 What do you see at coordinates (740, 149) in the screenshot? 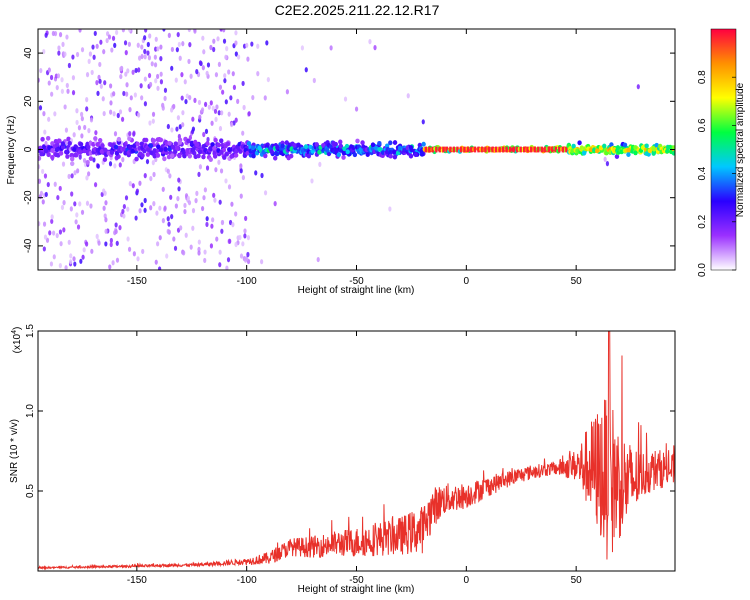
I see `colorbar-label: Normalized spectral amplitude` at bounding box center [740, 149].